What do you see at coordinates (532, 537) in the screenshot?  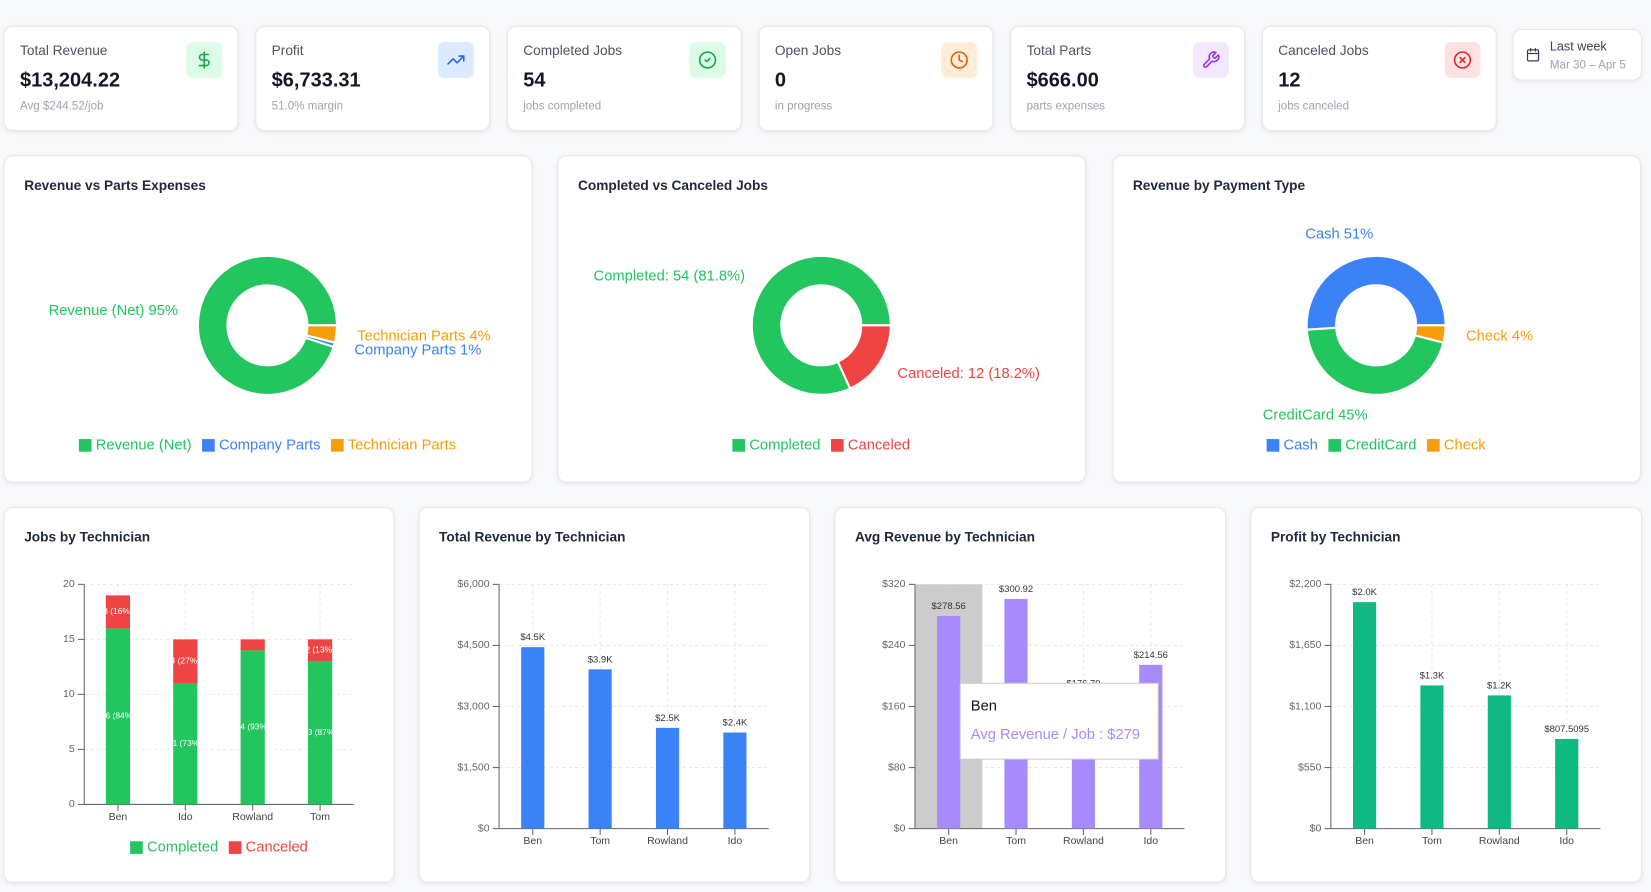 I see `chart-title: Total Revenue by Technician` at bounding box center [532, 537].